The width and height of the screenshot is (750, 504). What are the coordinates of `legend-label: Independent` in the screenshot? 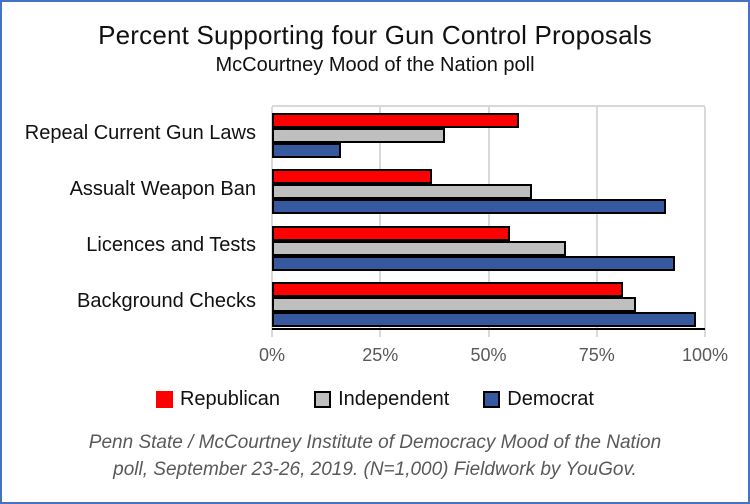 It's located at (394, 399).